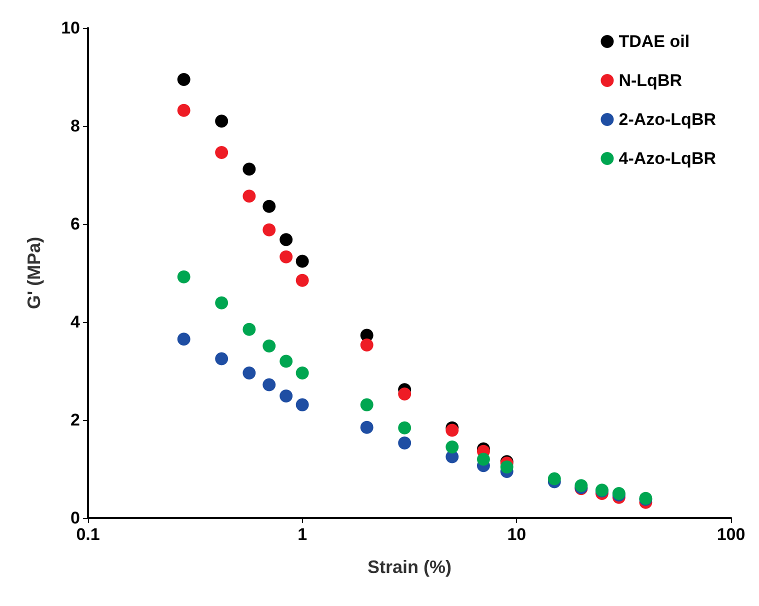 The image size is (759, 606). I want to click on y-tick-label: 2, so click(75, 420).